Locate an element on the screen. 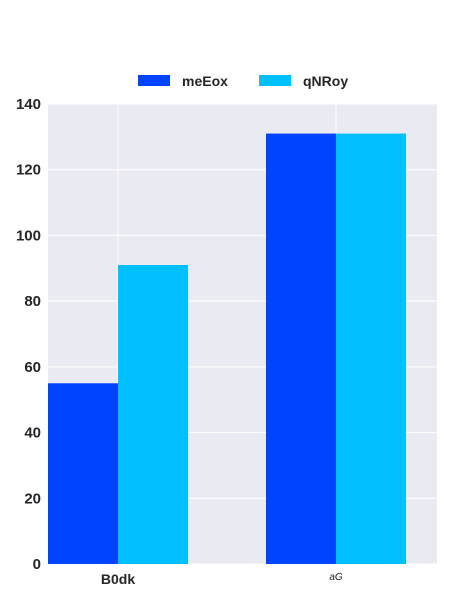 The height and width of the screenshot is (605, 450). bar-qNRoy-aG is located at coordinates (371, 349).